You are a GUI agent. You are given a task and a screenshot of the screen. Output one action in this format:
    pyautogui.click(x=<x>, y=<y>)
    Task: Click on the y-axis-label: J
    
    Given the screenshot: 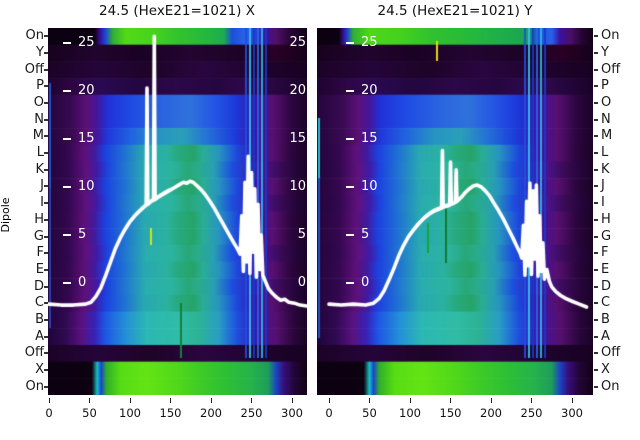 What is the action you would take?
    pyautogui.click(x=603, y=186)
    